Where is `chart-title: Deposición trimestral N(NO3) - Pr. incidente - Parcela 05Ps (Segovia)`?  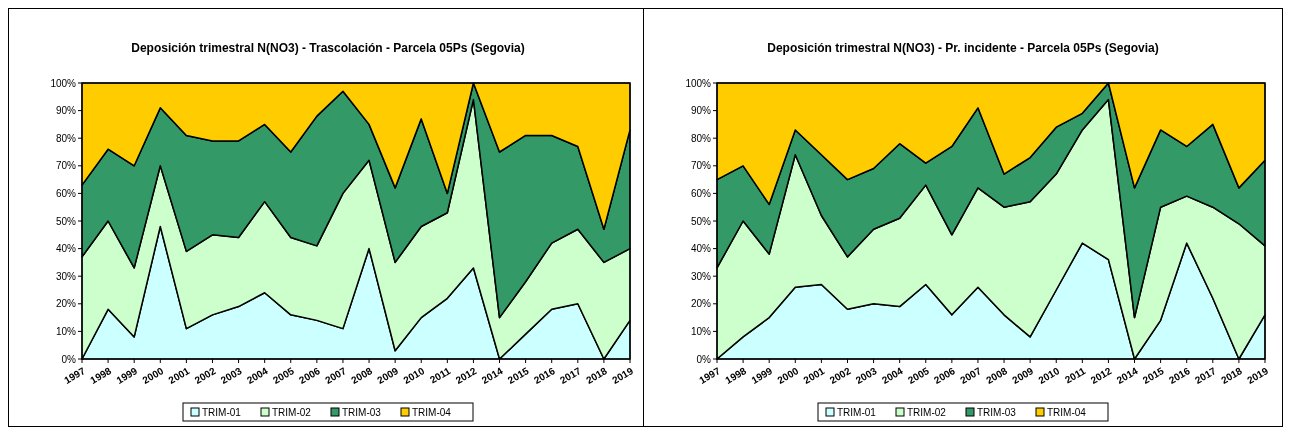
chart-title: Deposición trimestral N(NO3) - Pr. incidente - Parcela 05Ps (Segovia) is located at coordinates (963, 48).